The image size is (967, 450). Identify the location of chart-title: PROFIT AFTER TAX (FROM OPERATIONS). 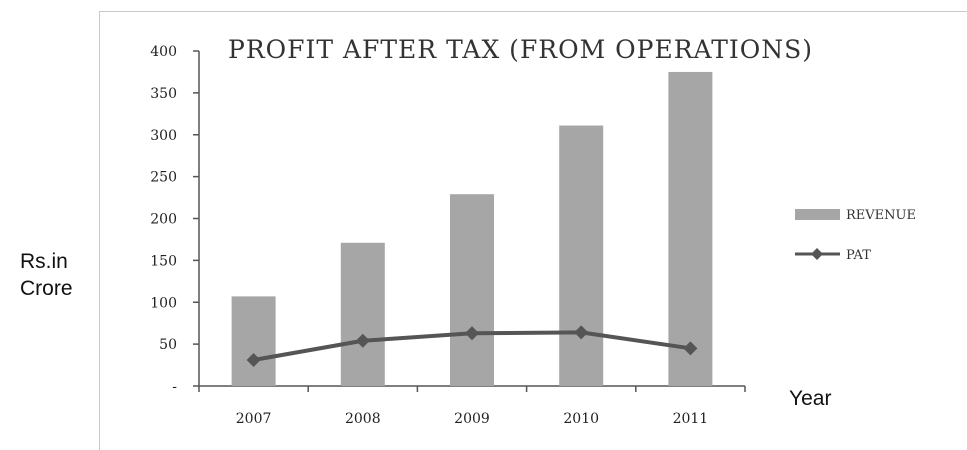
(520, 49).